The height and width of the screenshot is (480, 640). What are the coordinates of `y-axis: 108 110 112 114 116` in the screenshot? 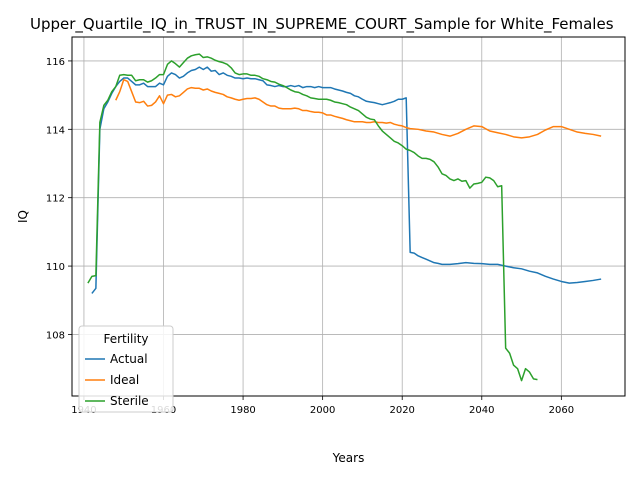 It's located at (59, 199).